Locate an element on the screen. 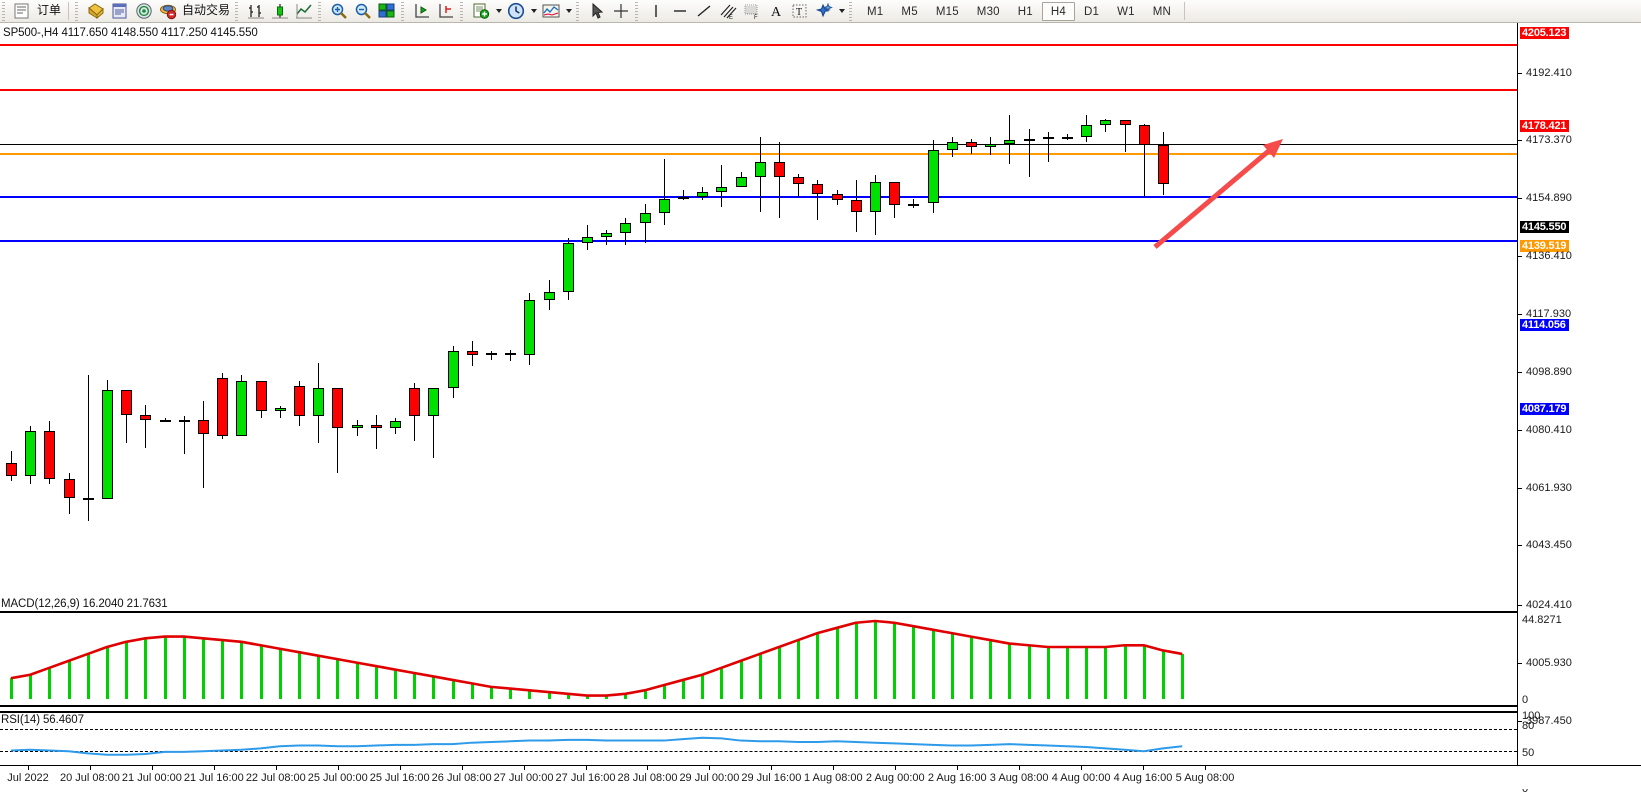 The image size is (1641, 812). navigator-button is located at coordinates (144, 11).